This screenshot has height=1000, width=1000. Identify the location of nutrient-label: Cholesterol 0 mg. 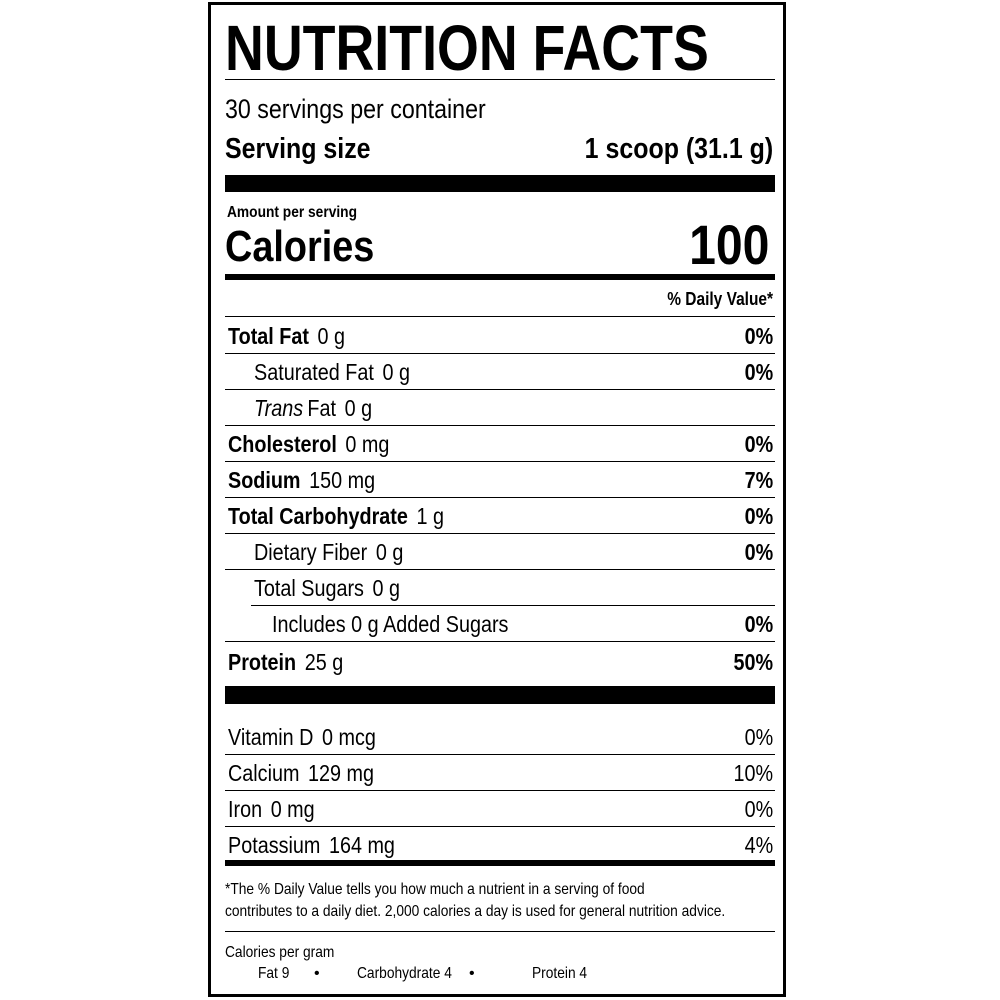
(322, 444).